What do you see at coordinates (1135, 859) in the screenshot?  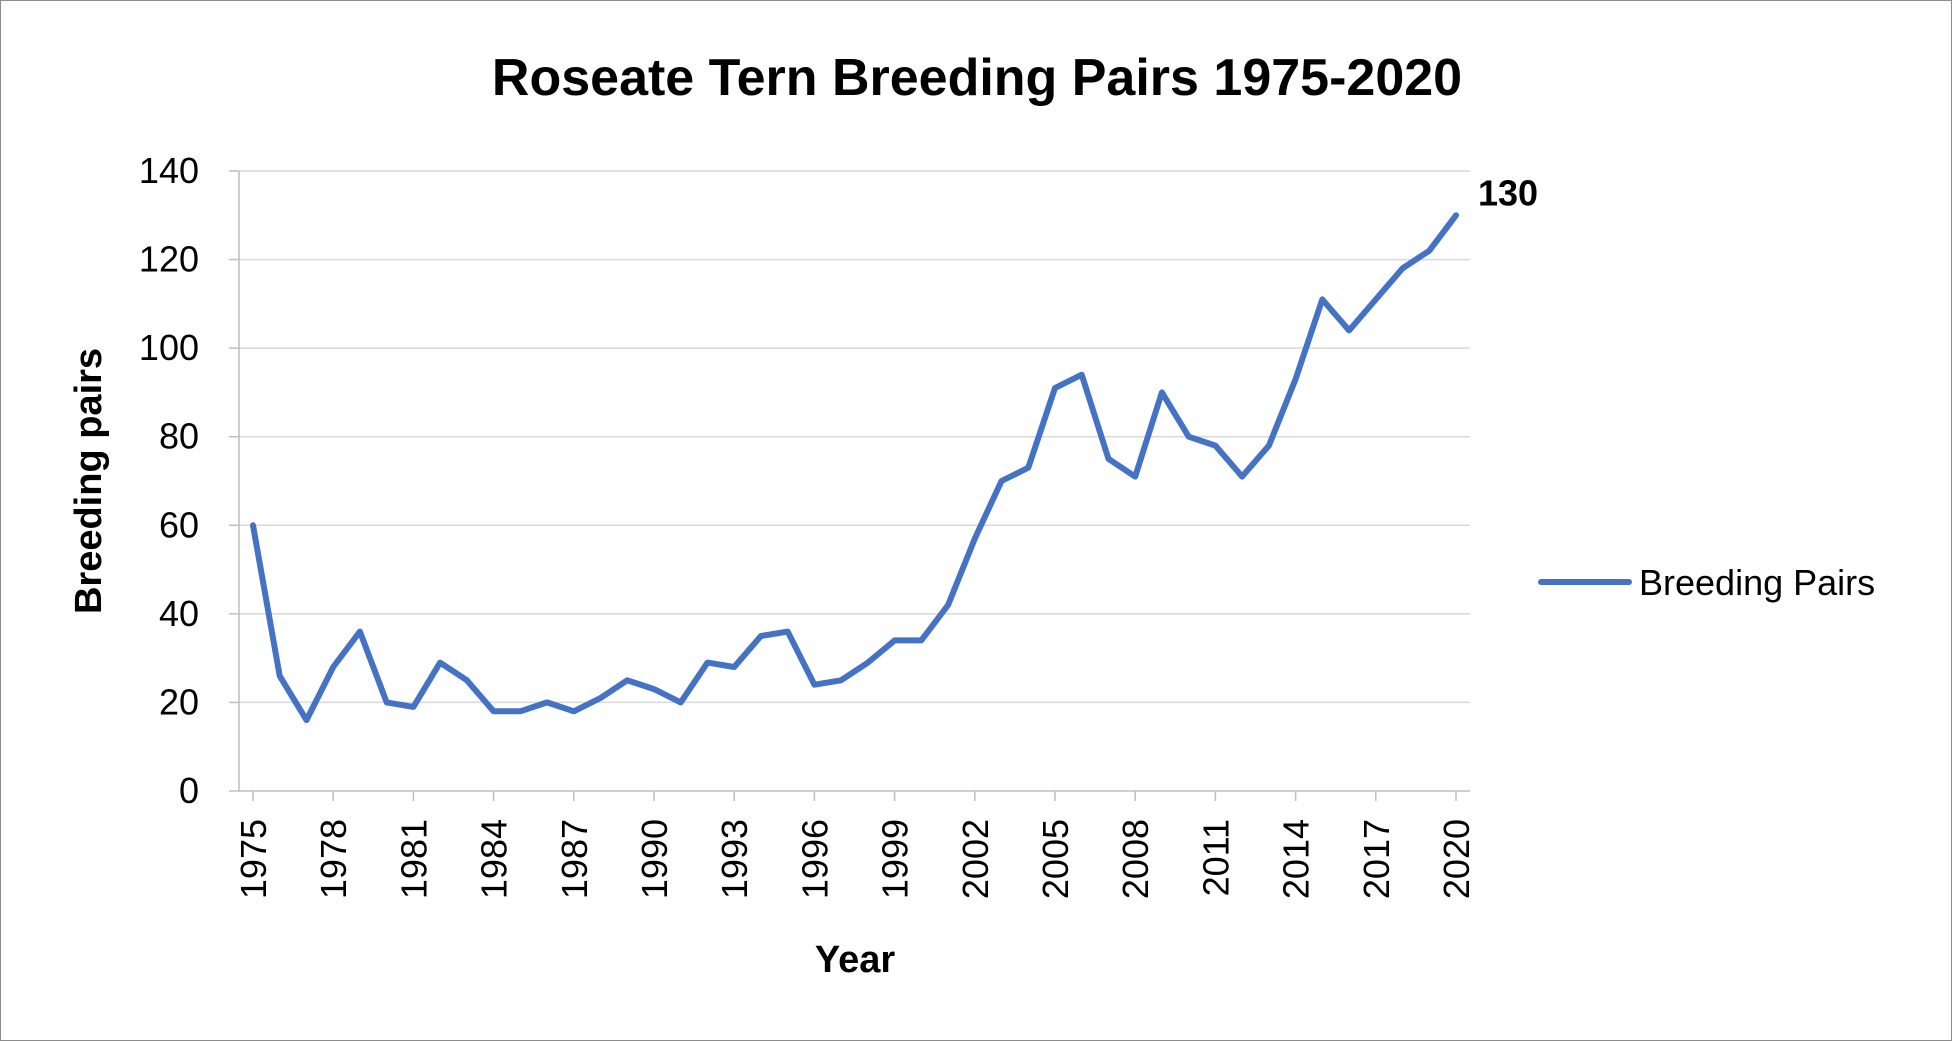 I see `x-tick-label: 2008` at bounding box center [1135, 859].